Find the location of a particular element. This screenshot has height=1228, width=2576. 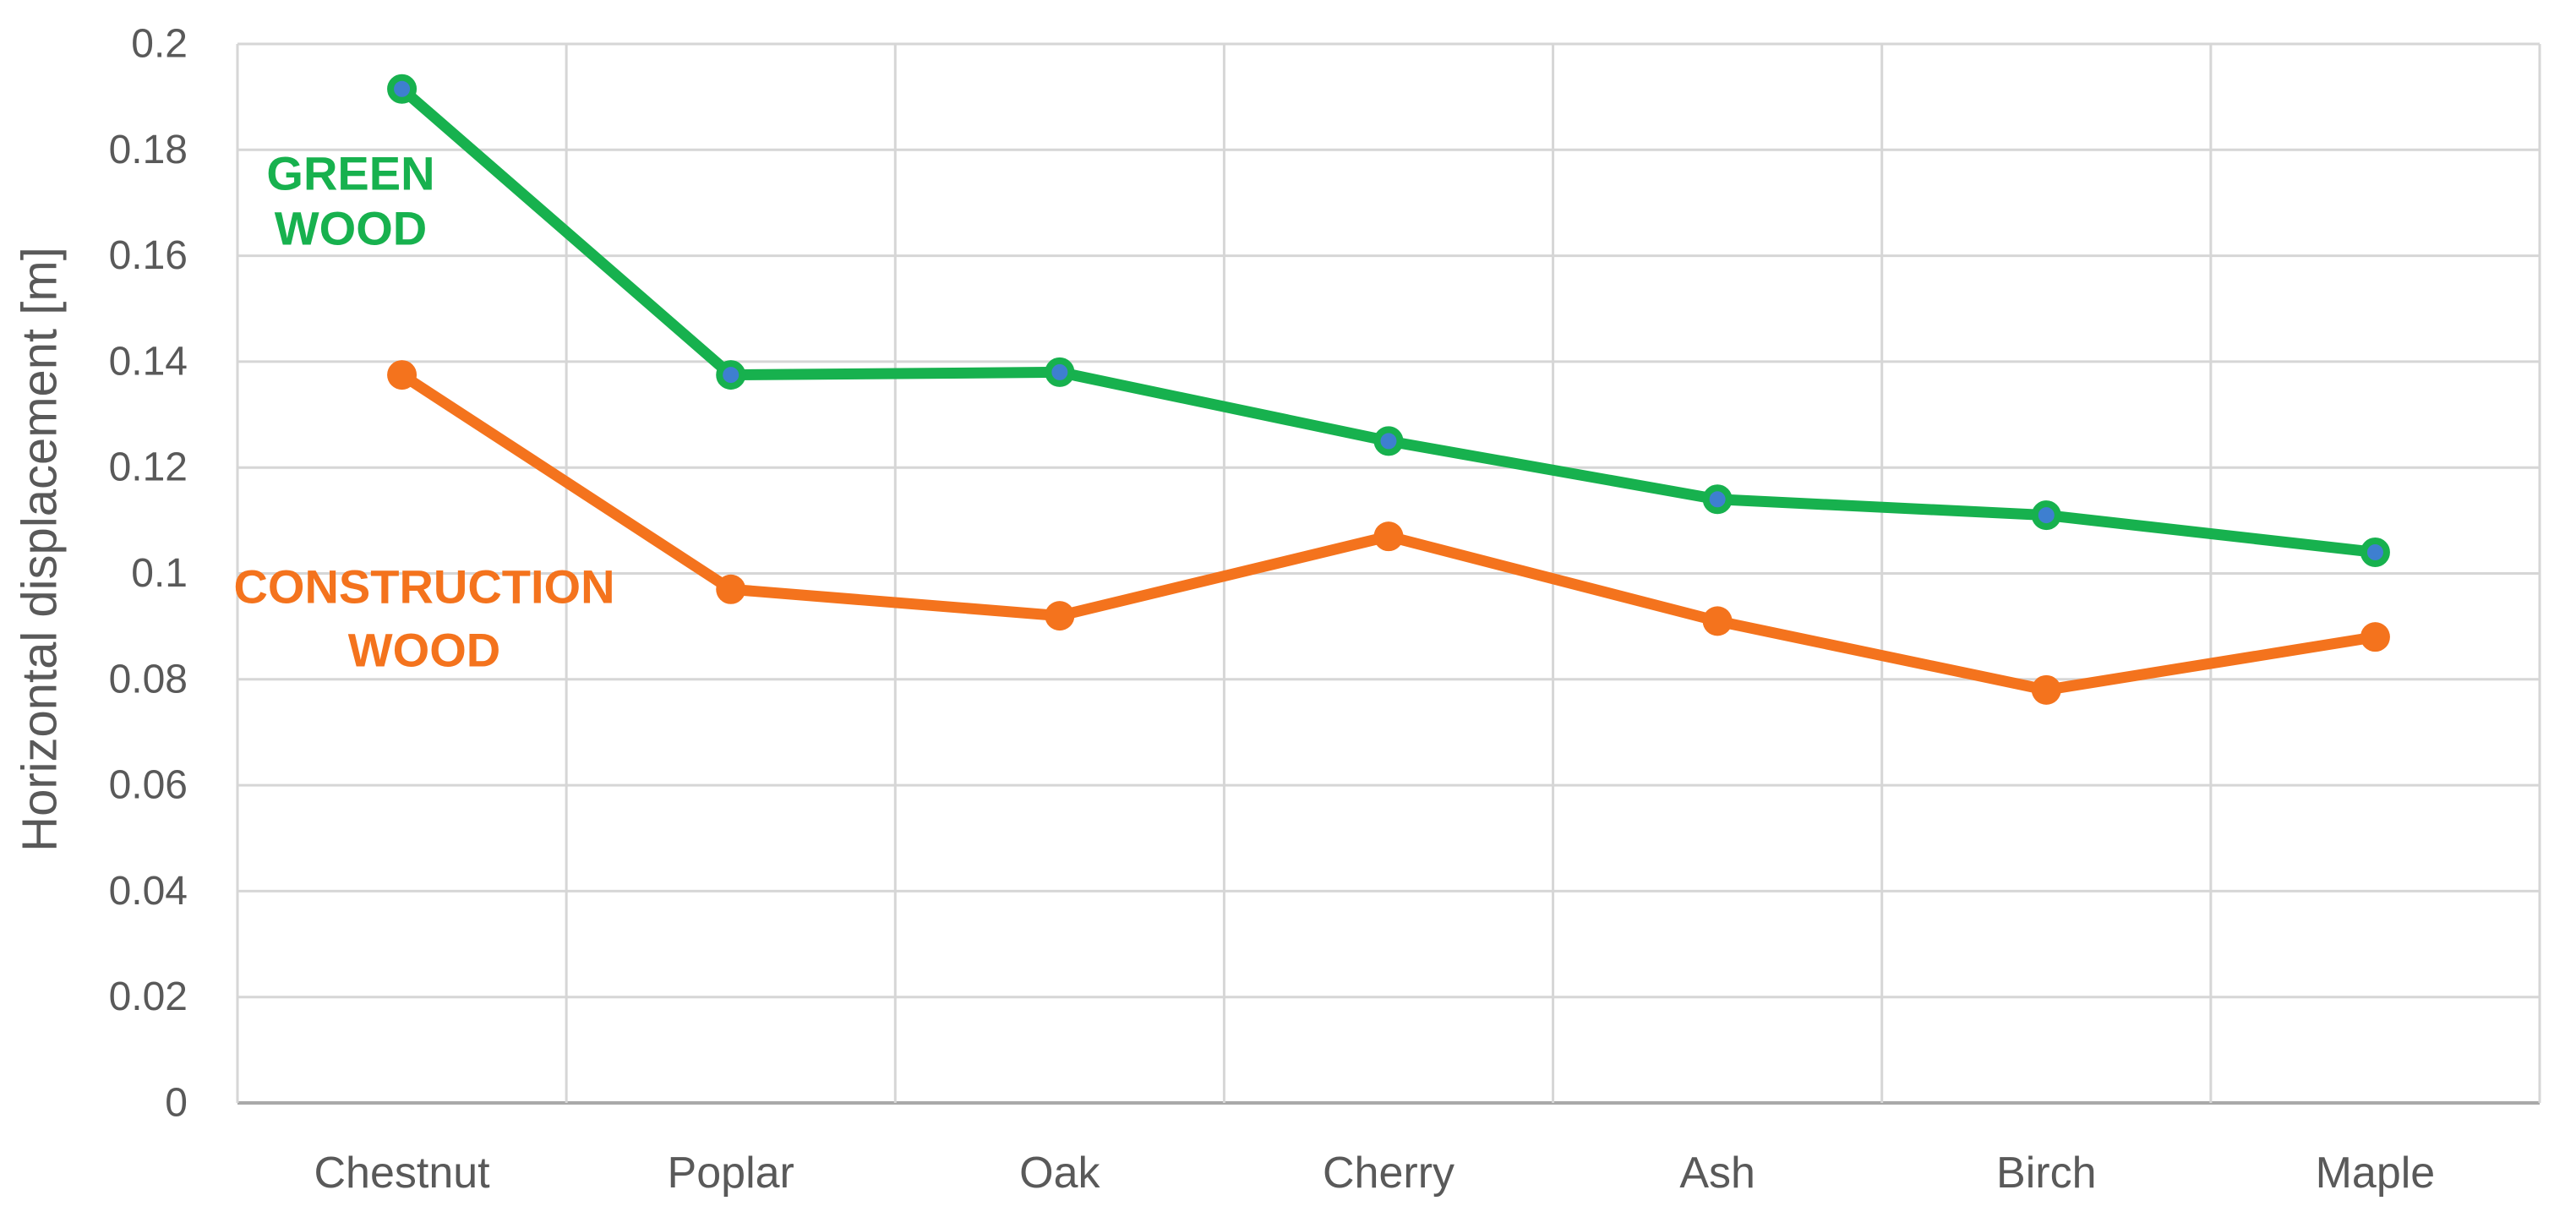

marker-construction-wood-birch is located at coordinates (2046, 690).